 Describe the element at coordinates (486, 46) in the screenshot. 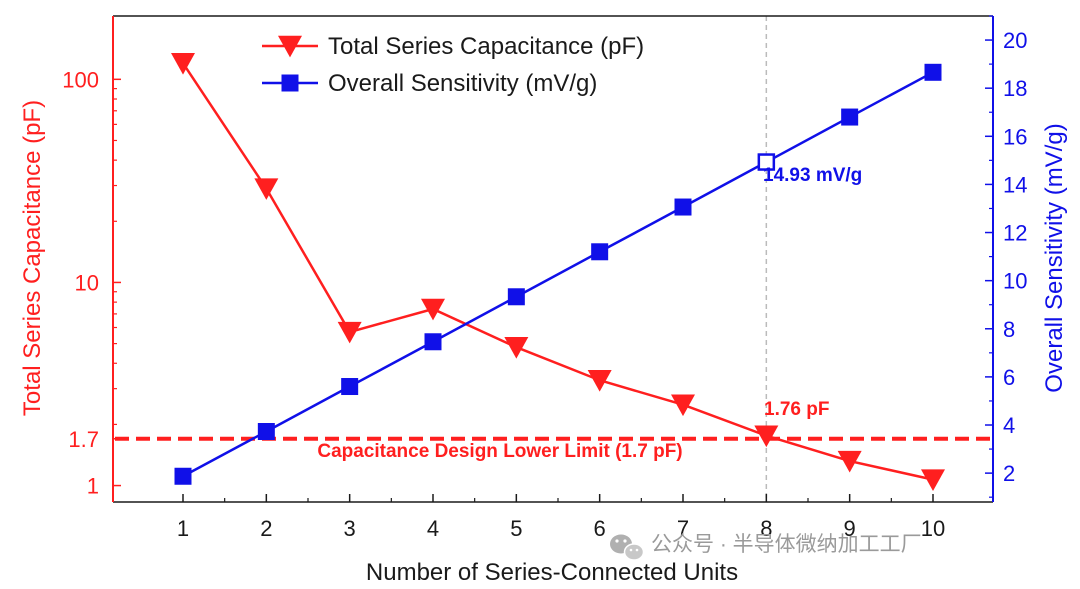

I see `legend-label-capacitance: Total Series Capacitance (pF)` at that location.